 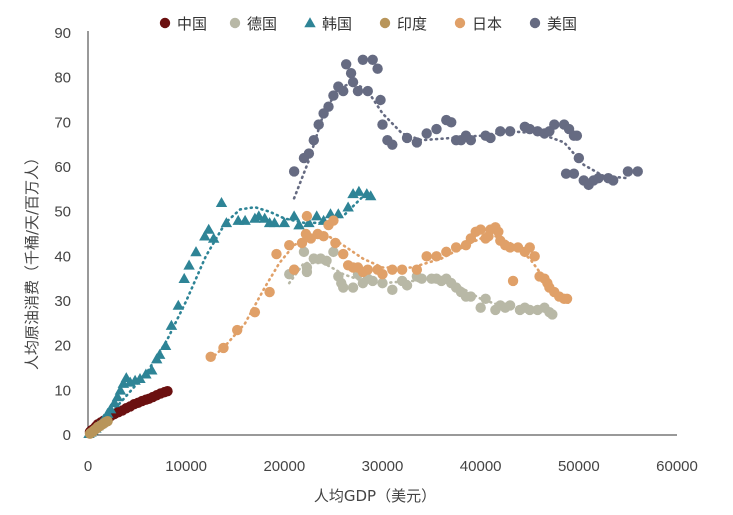 I want to click on x-tick-label: 10000, so click(x=186, y=466).